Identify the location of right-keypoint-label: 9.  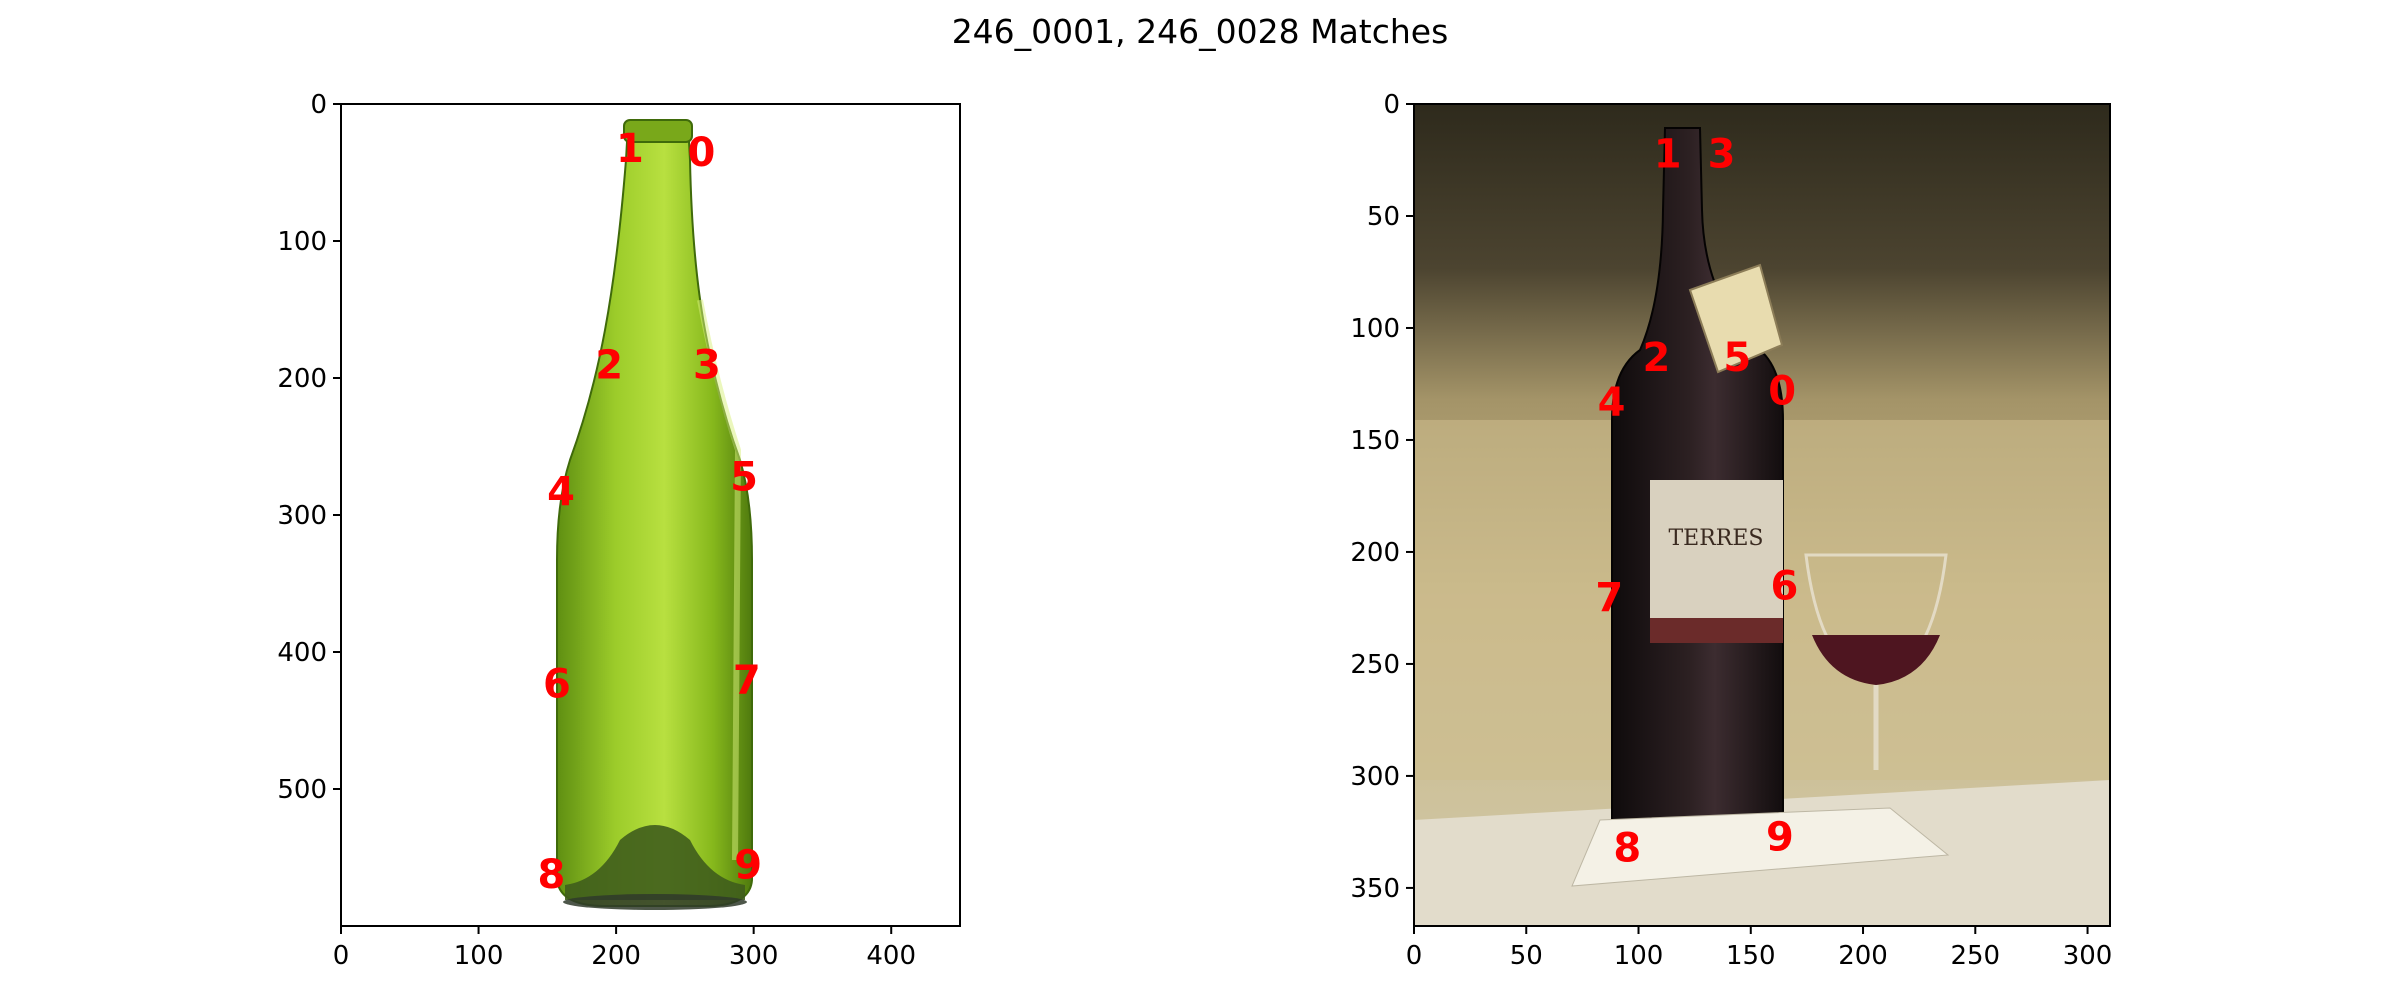
(1780, 837).